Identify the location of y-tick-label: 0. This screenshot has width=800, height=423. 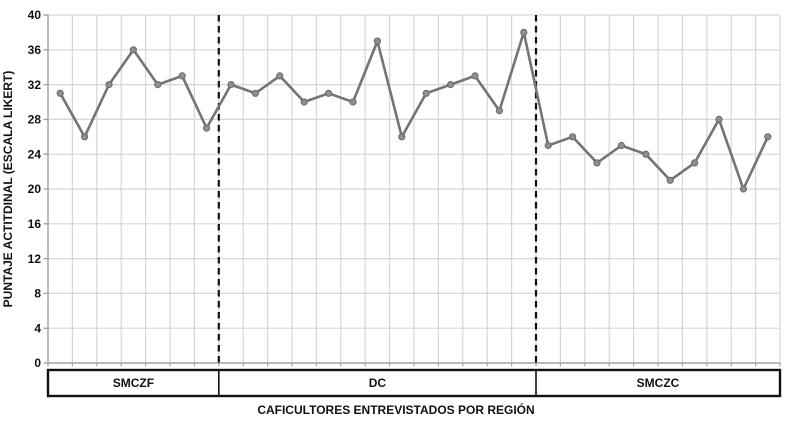
(37, 363).